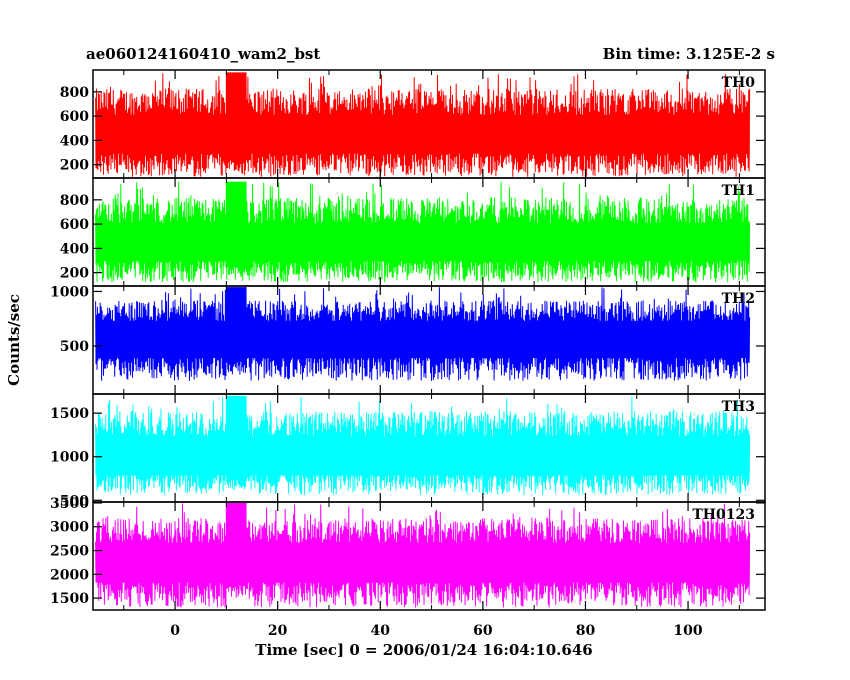 The width and height of the screenshot is (850, 680). Describe the element at coordinates (738, 191) in the screenshot. I see `panel-label-th1: TH1` at that location.